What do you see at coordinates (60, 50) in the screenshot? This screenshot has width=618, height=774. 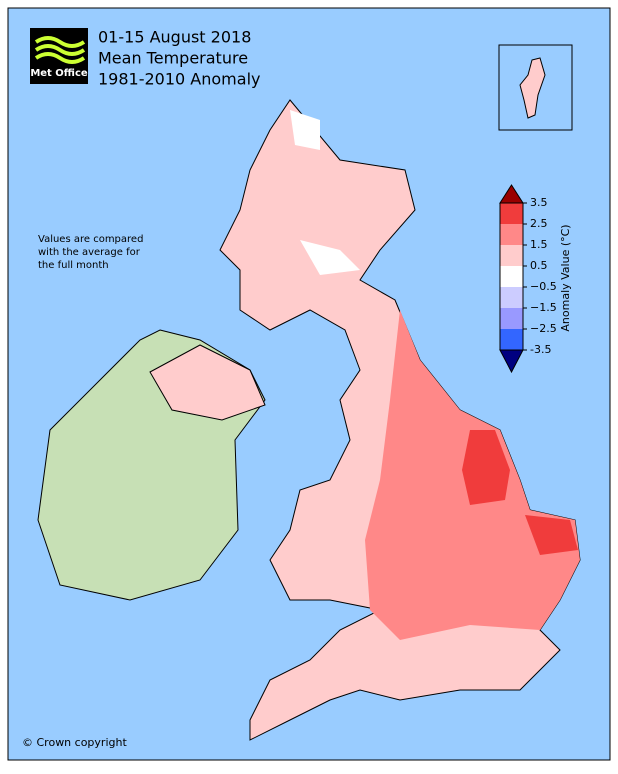 I see `logo-waves` at bounding box center [60, 50].